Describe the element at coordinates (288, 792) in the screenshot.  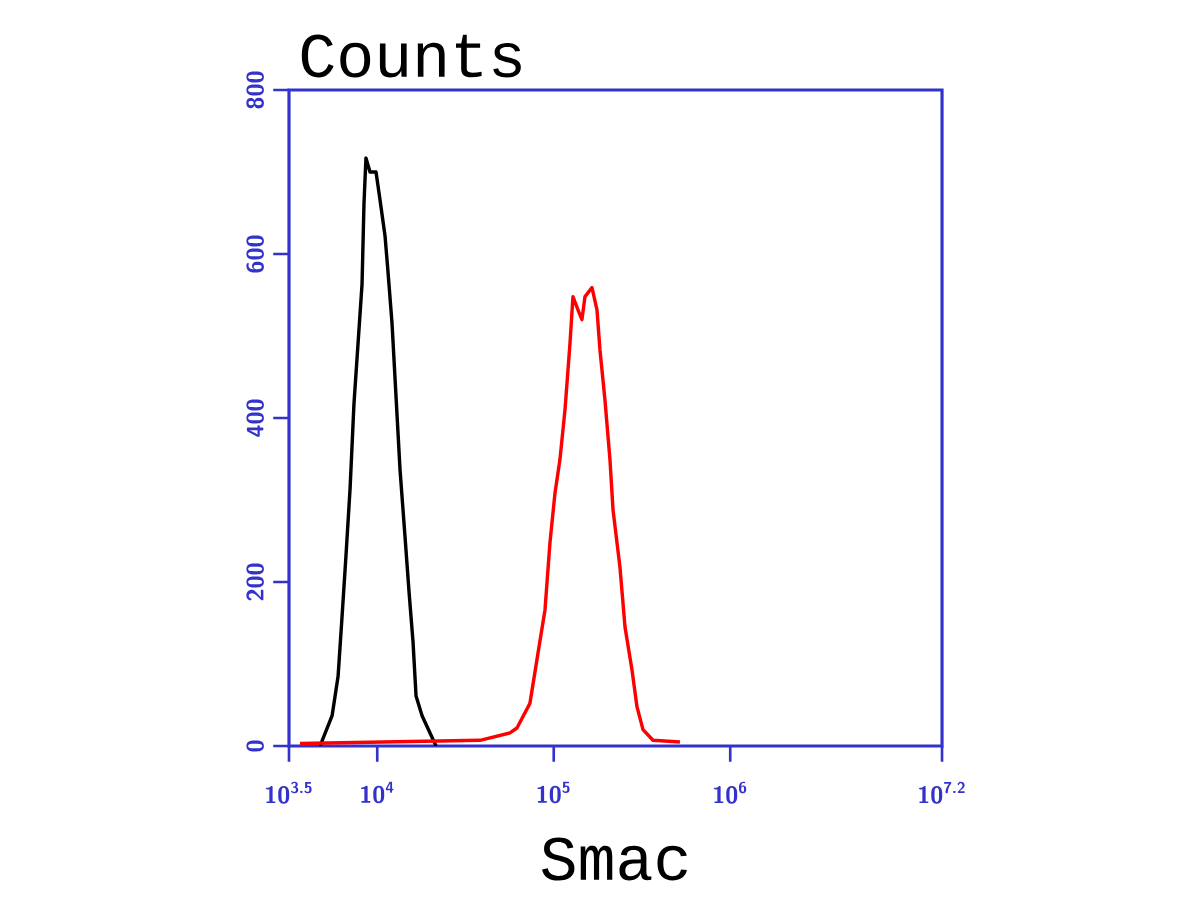
I see `x-tick-label: 10$^{3.5}$` at that location.